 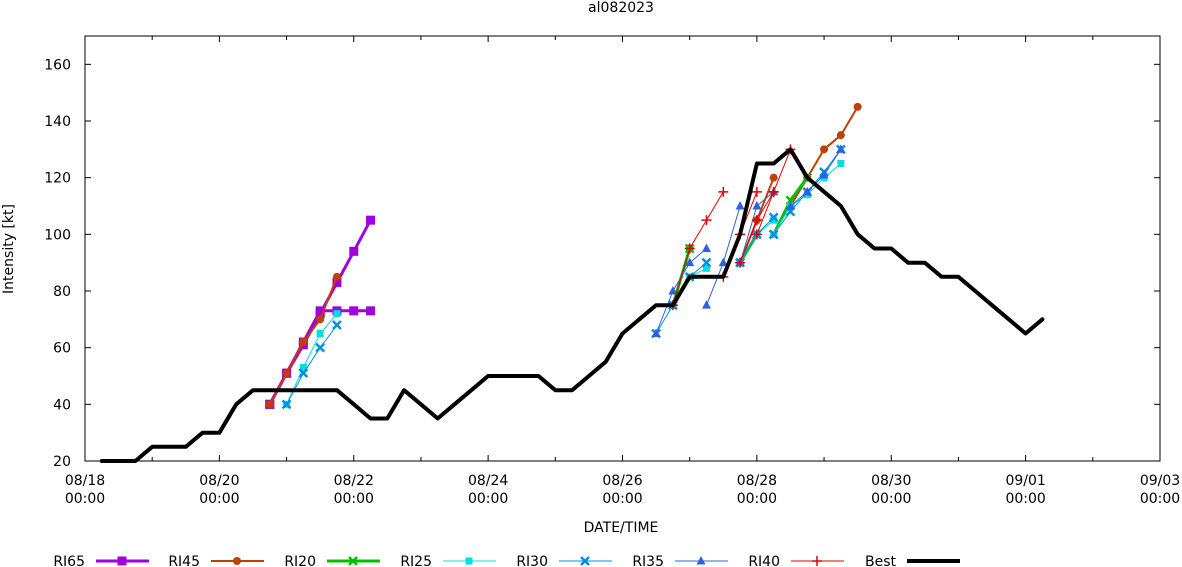 What do you see at coordinates (1160, 481) in the screenshot?
I see `x-tick-label: 09/03` at bounding box center [1160, 481].